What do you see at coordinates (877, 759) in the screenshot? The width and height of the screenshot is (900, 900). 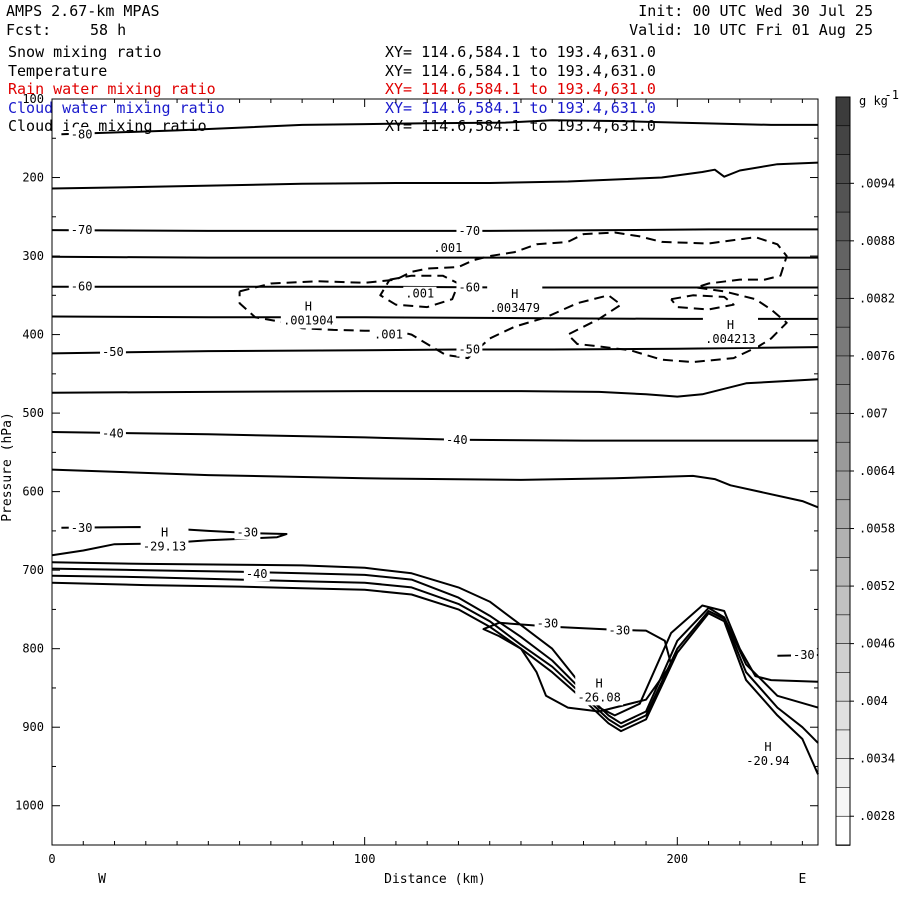 I see `colorbar-tick-label: .0034` at bounding box center [877, 759].